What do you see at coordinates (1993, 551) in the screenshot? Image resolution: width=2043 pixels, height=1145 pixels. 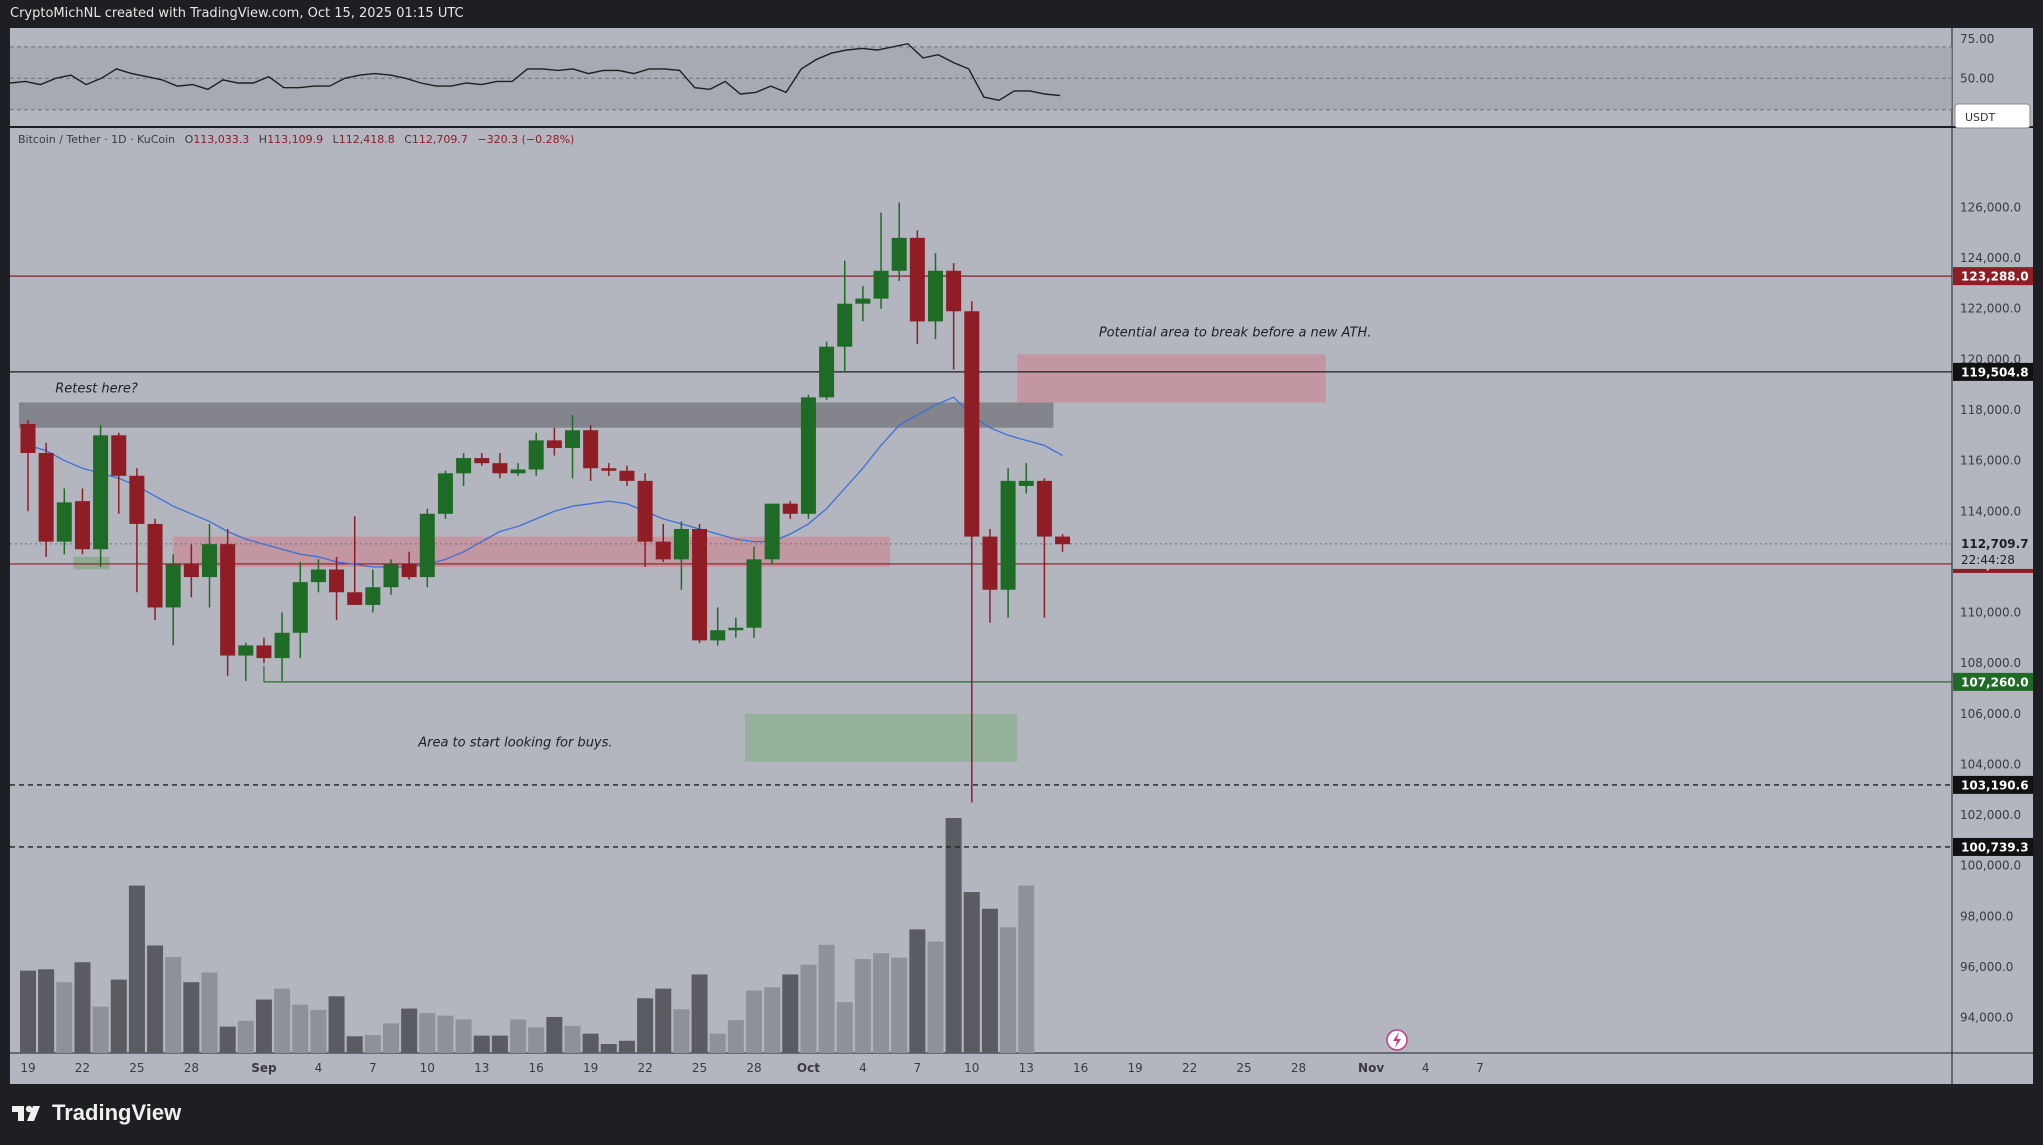 I see `last-price-badge` at bounding box center [1993, 551].